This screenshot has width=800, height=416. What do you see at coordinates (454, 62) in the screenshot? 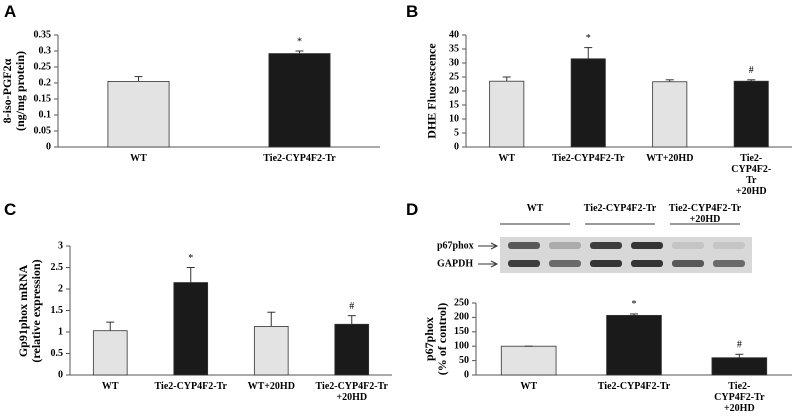
I see `y-tick-label: 30` at bounding box center [454, 62].